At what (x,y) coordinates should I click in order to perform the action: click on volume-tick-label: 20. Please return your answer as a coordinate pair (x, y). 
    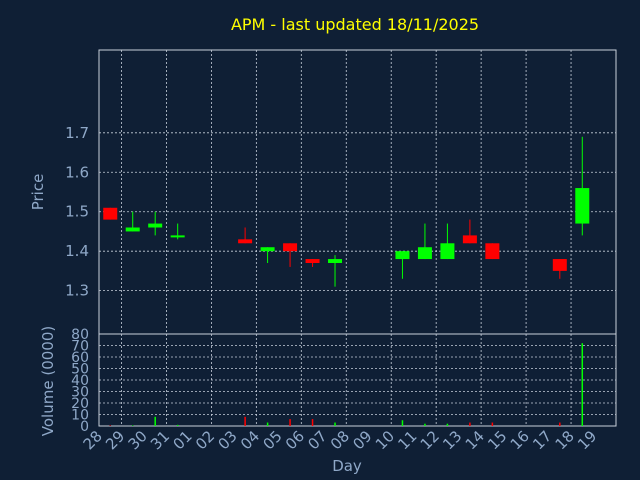
    Looking at the image, I should click on (80, 404).